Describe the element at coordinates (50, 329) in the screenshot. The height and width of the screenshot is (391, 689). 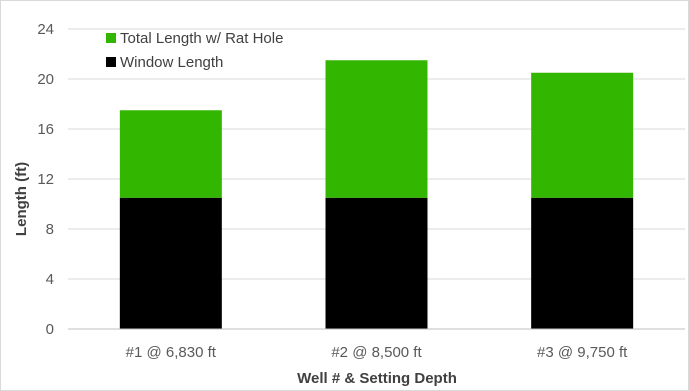
I see `y-tick-label: 0` at that location.